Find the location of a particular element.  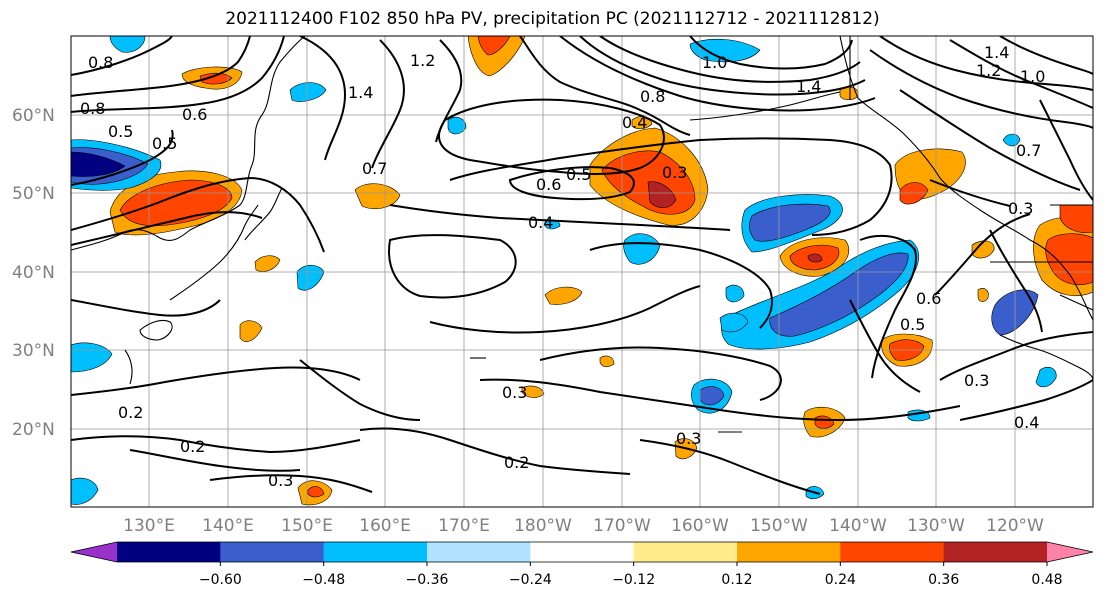

lon-label: 140°E is located at coordinates (228, 526).